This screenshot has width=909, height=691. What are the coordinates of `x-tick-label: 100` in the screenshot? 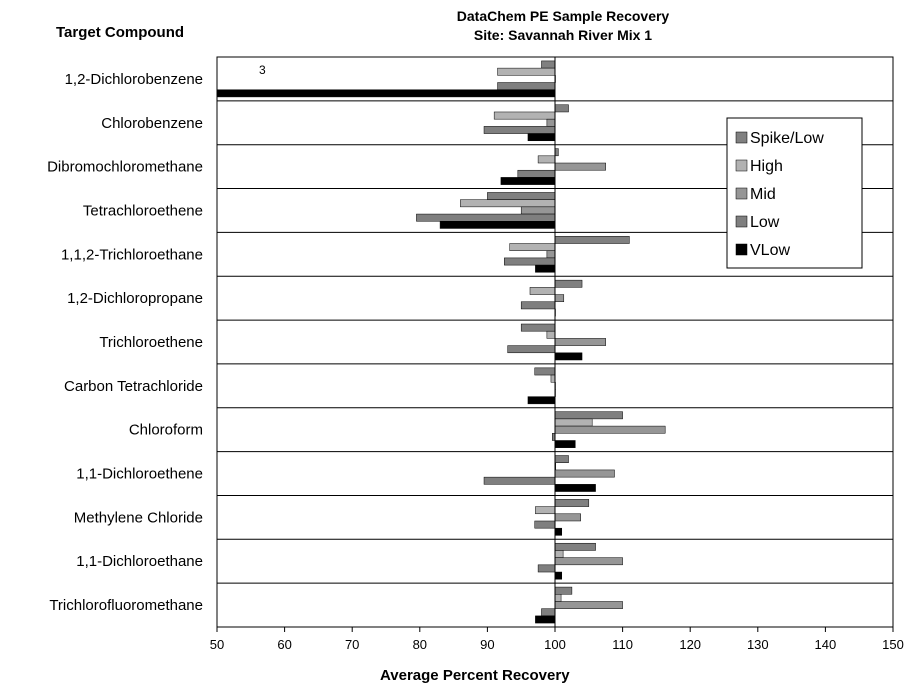 It's located at (555, 644).